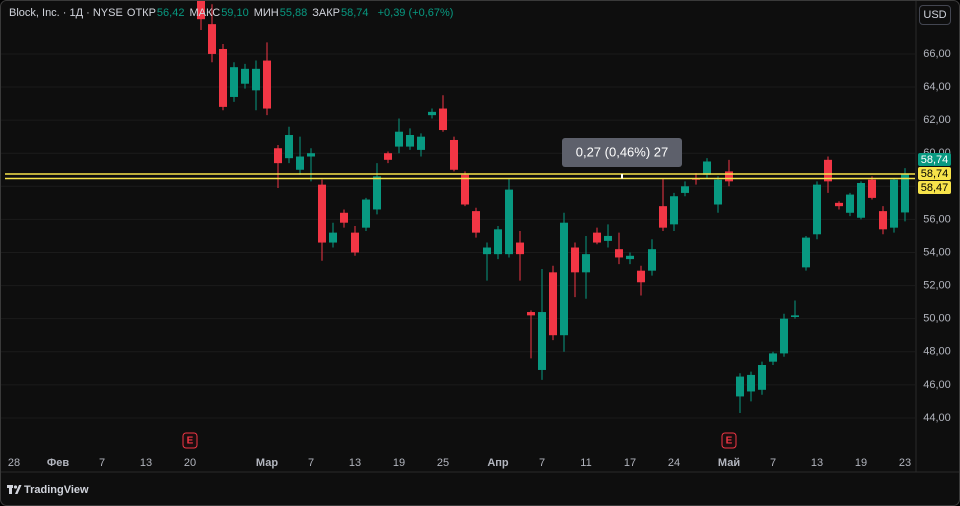 This screenshot has height=506, width=960. Describe the element at coordinates (937, 285) in the screenshot. I see `y-tick-label: 52,00` at that location.